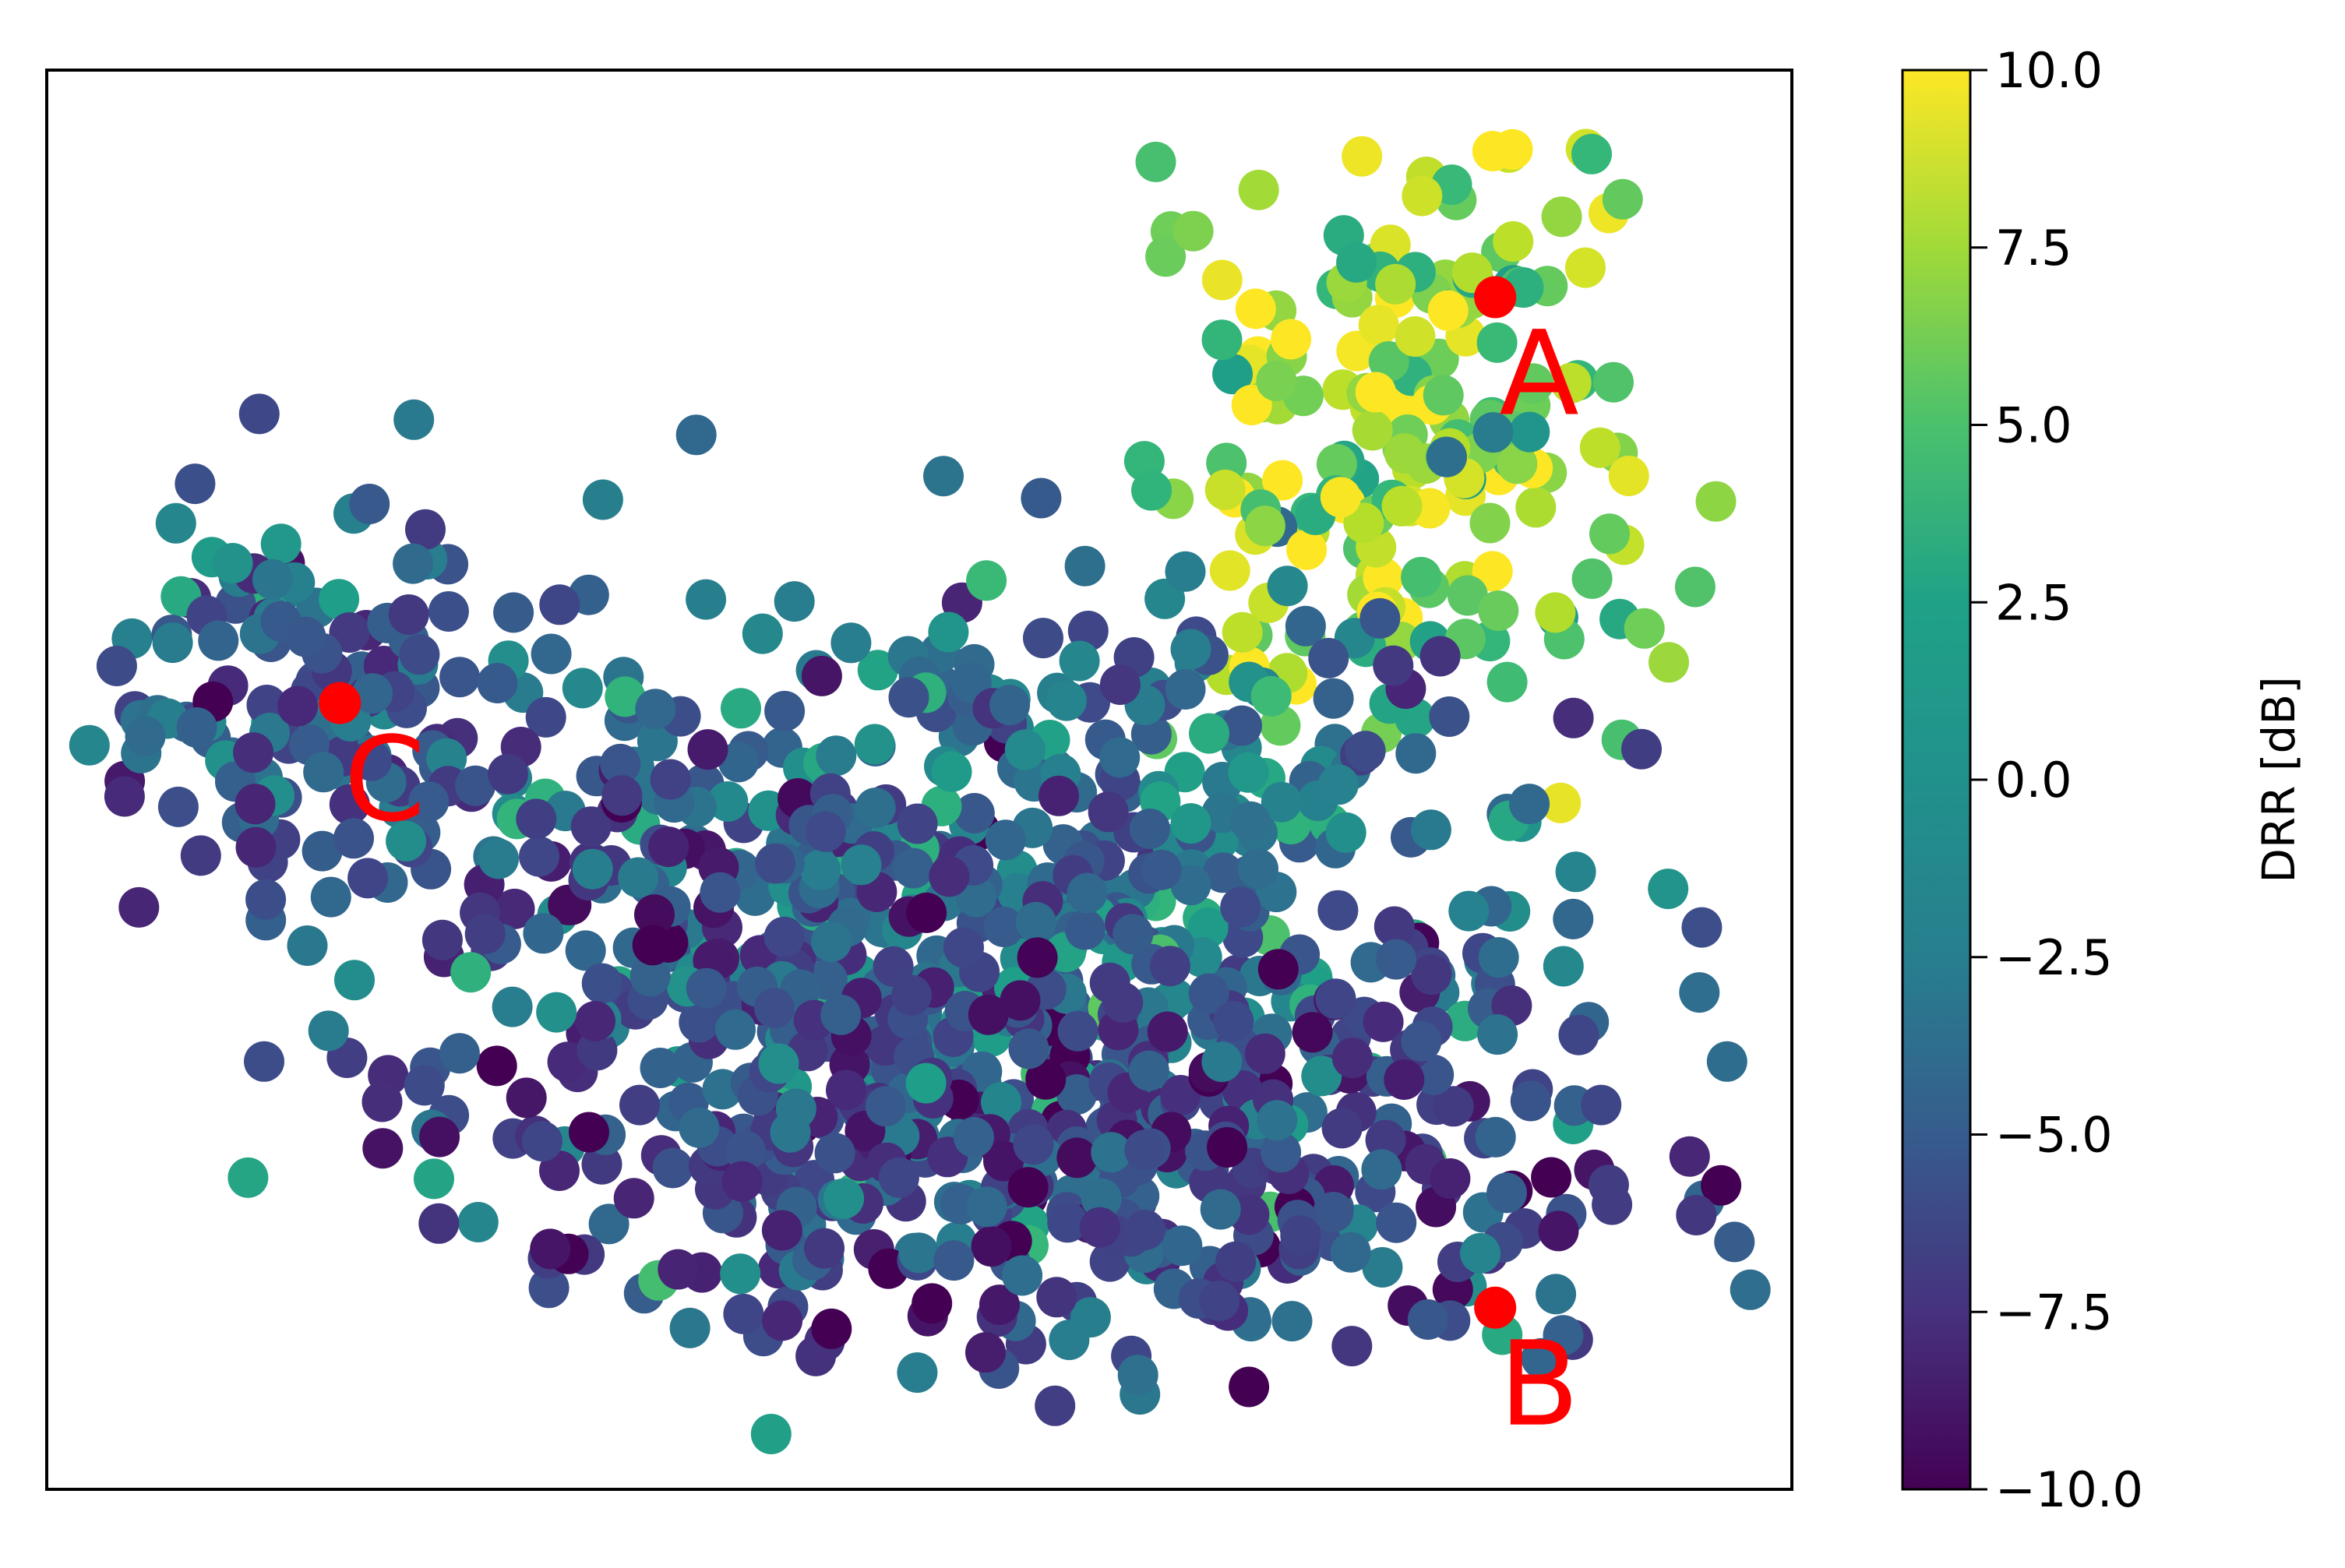 The width and height of the screenshot is (2345, 1568). I want to click on highlight-label-b: B, so click(1539, 1385).